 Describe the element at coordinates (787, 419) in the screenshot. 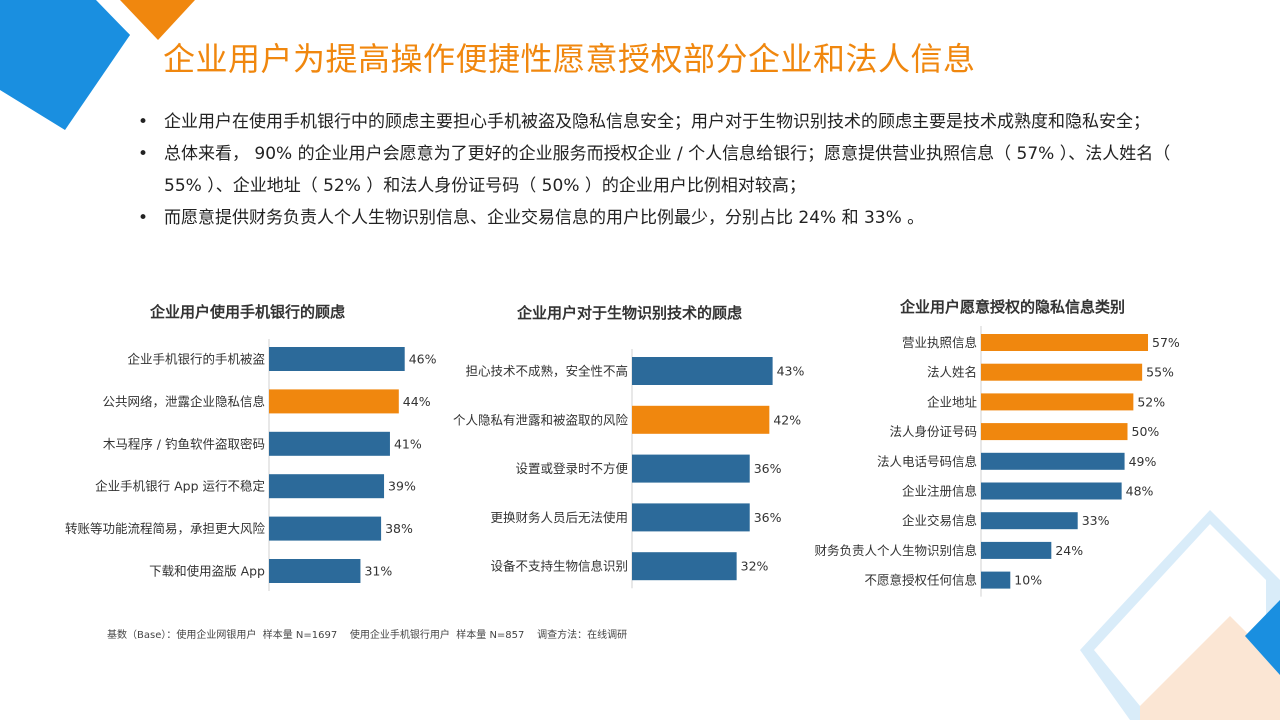

I see `chart2-value-label: 42%` at that location.